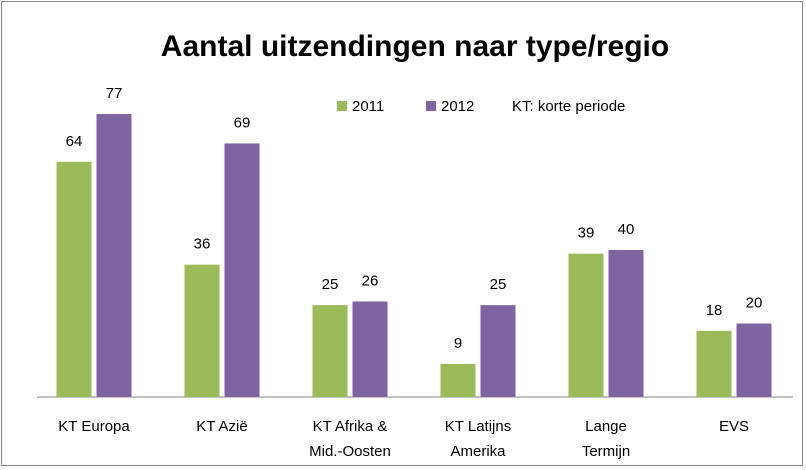 The width and height of the screenshot is (806, 470). What do you see at coordinates (457, 106) in the screenshot?
I see `legend-label: 2012` at bounding box center [457, 106].